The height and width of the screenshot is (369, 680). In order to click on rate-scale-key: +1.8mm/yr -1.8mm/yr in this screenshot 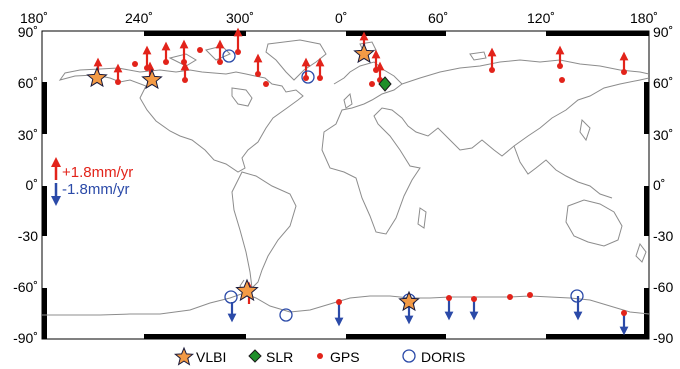, I will do `click(92, 181)`.